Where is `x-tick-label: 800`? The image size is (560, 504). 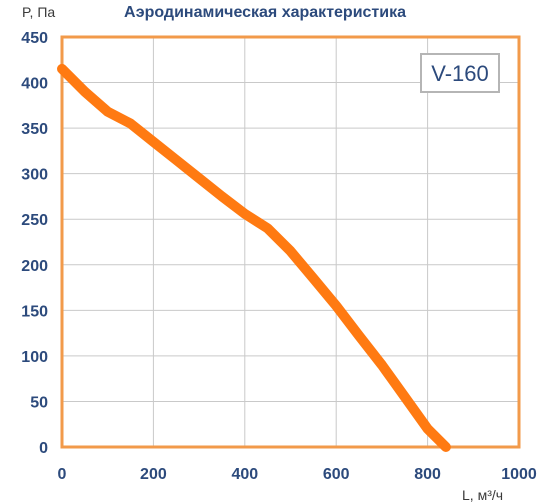
x-tick-label: 800 is located at coordinates (427, 474).